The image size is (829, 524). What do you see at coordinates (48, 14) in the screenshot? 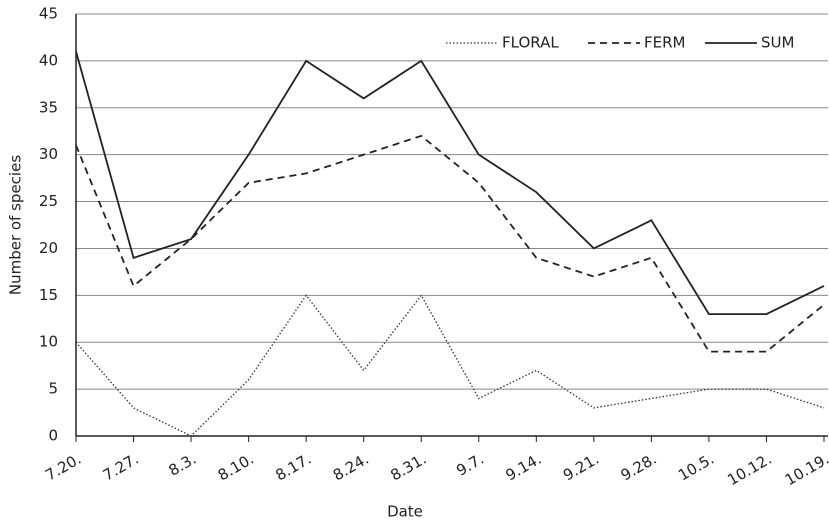
I see `y-tick-label: 45` at bounding box center [48, 14].